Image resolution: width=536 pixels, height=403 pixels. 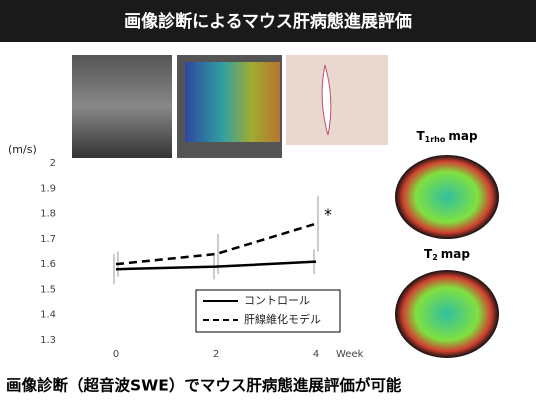 What do you see at coordinates (204, 385) in the screenshot?
I see `footer-text: 画像診断（超音波SWE）でマウス肝病態進展評価が可能` at bounding box center [204, 385].